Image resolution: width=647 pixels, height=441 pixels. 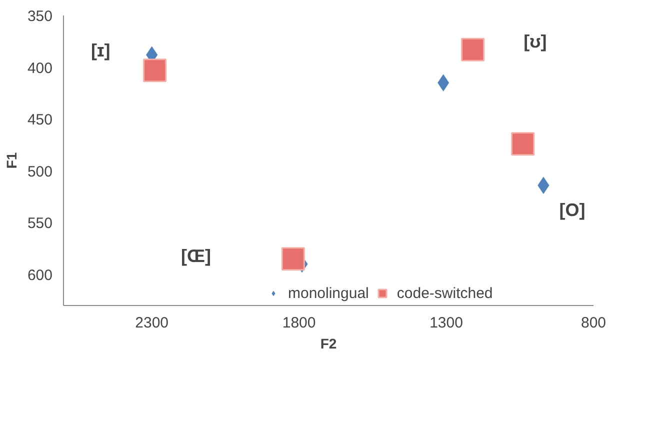 I want to click on y-tick-label: 400, so click(x=40, y=68).